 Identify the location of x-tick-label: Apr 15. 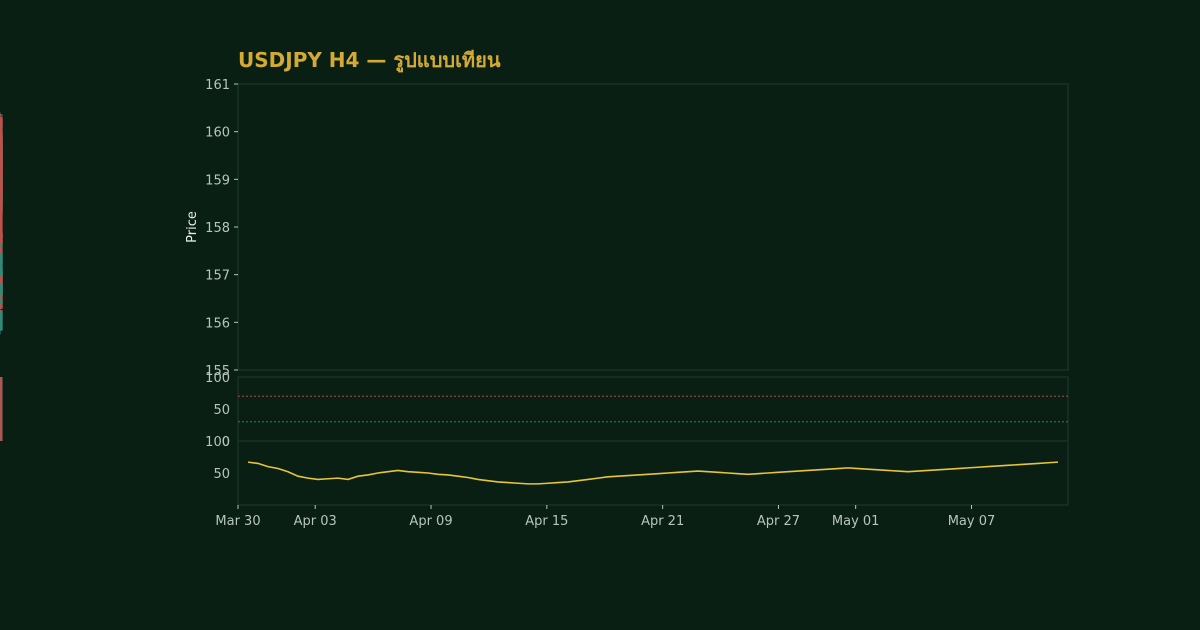
(546, 521).